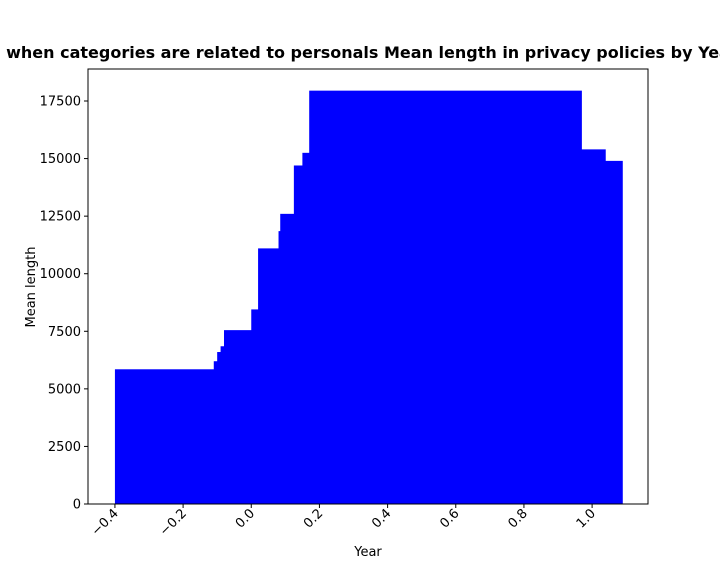 Image resolution: width=720 pixels, height=576 pixels. I want to click on y-tick-label: 15000, so click(60, 159).